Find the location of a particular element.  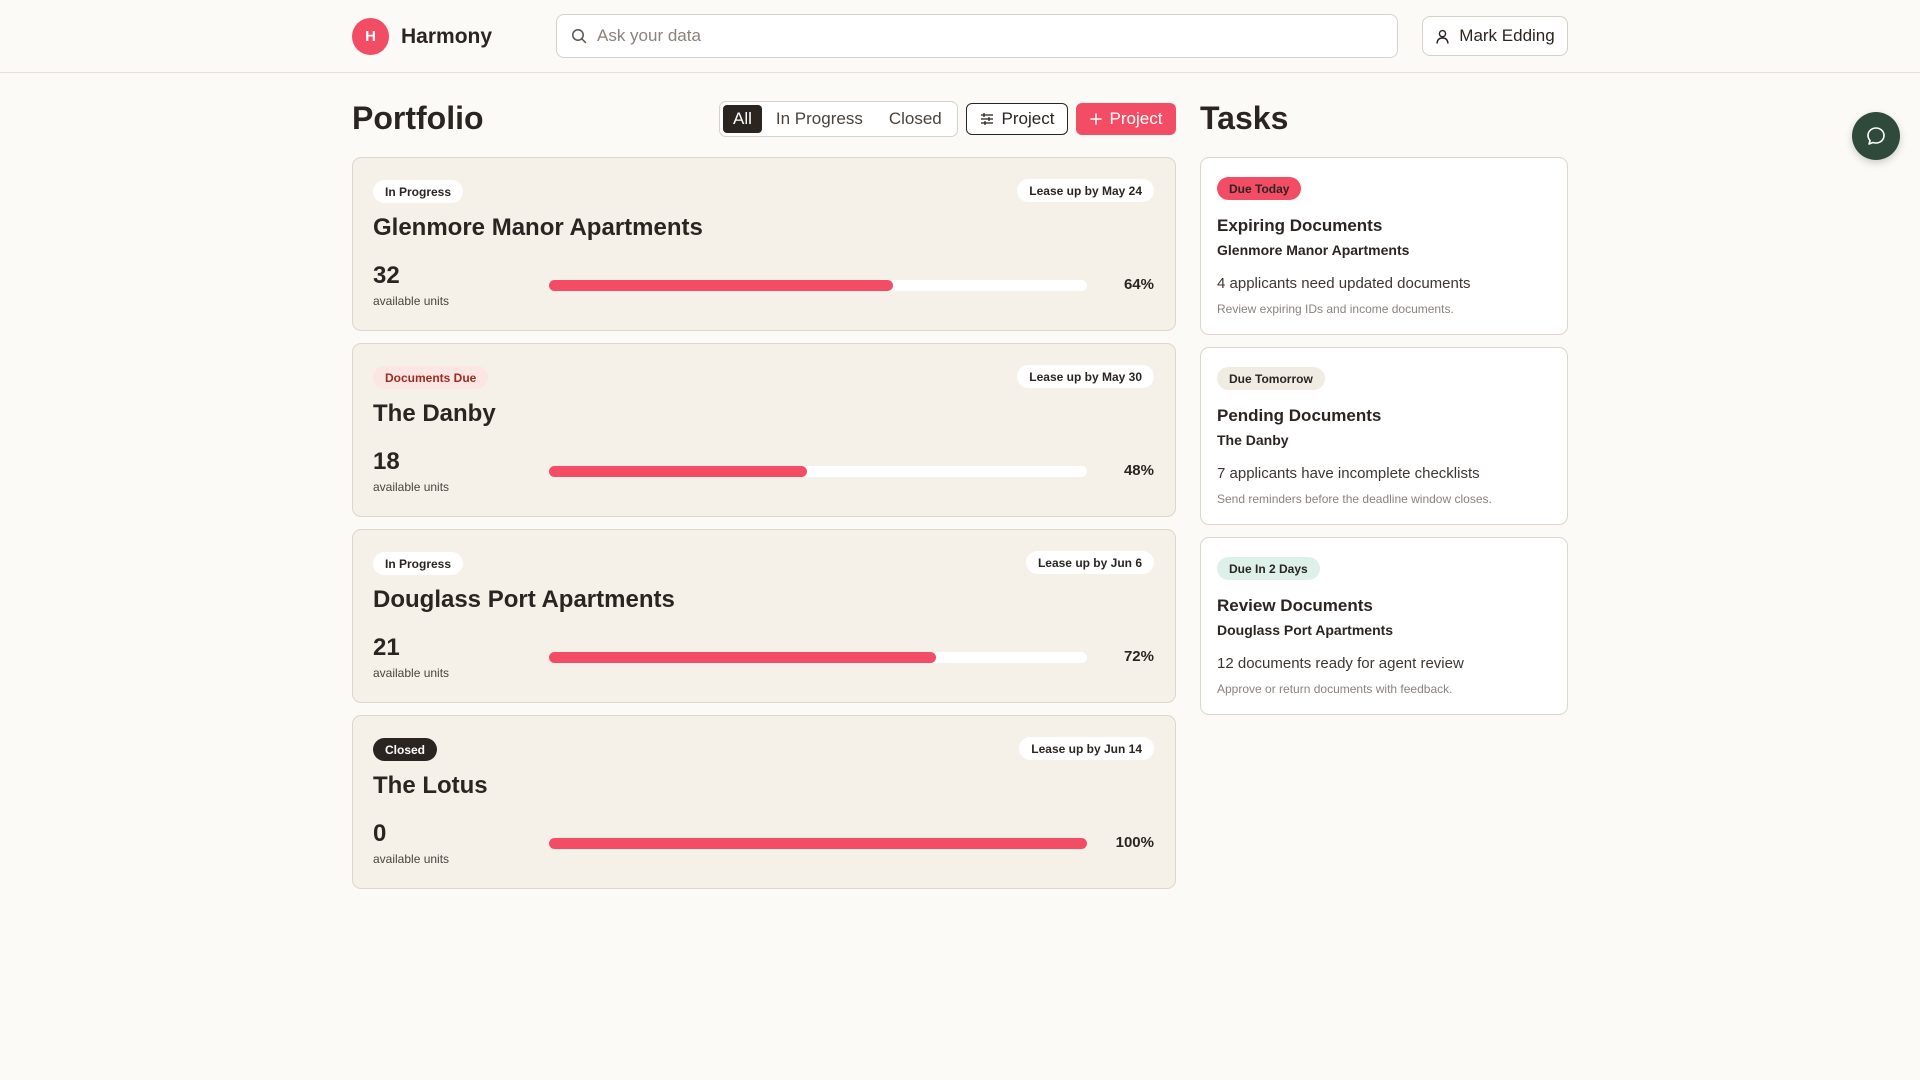

lease-badge: Lease up by Jun 14 is located at coordinates (1086, 748).